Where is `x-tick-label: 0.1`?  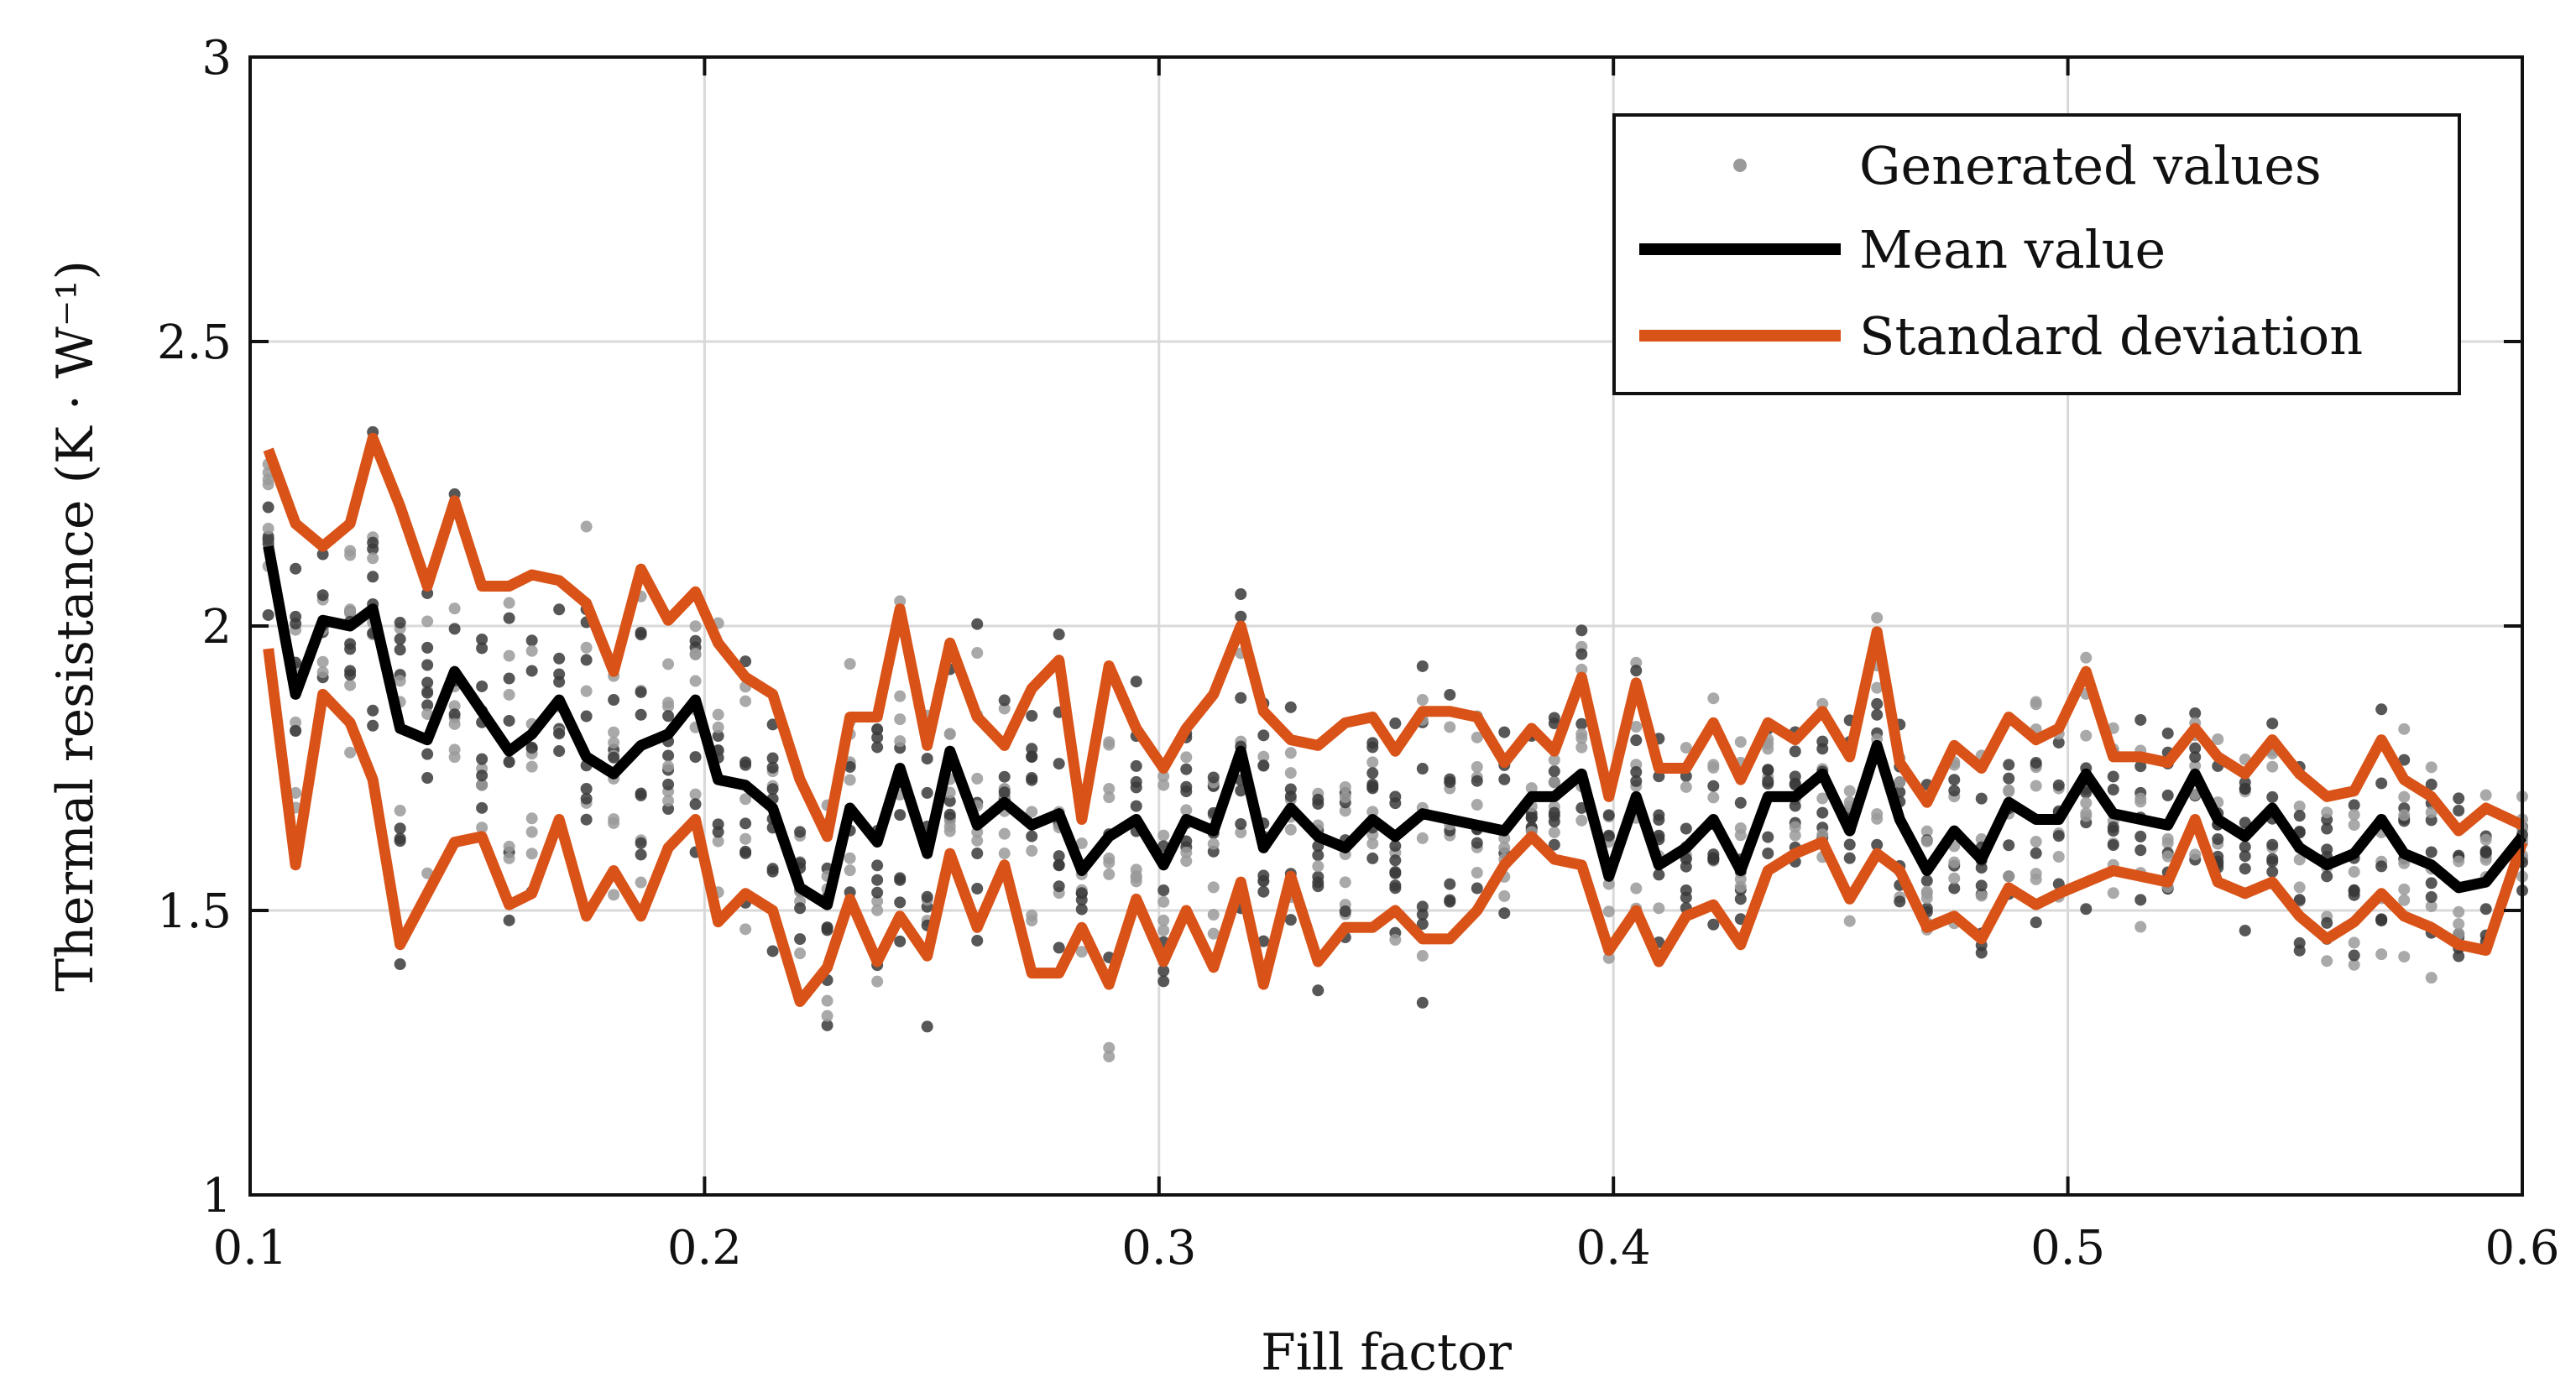 x-tick-label: 0.1 is located at coordinates (249, 1248).